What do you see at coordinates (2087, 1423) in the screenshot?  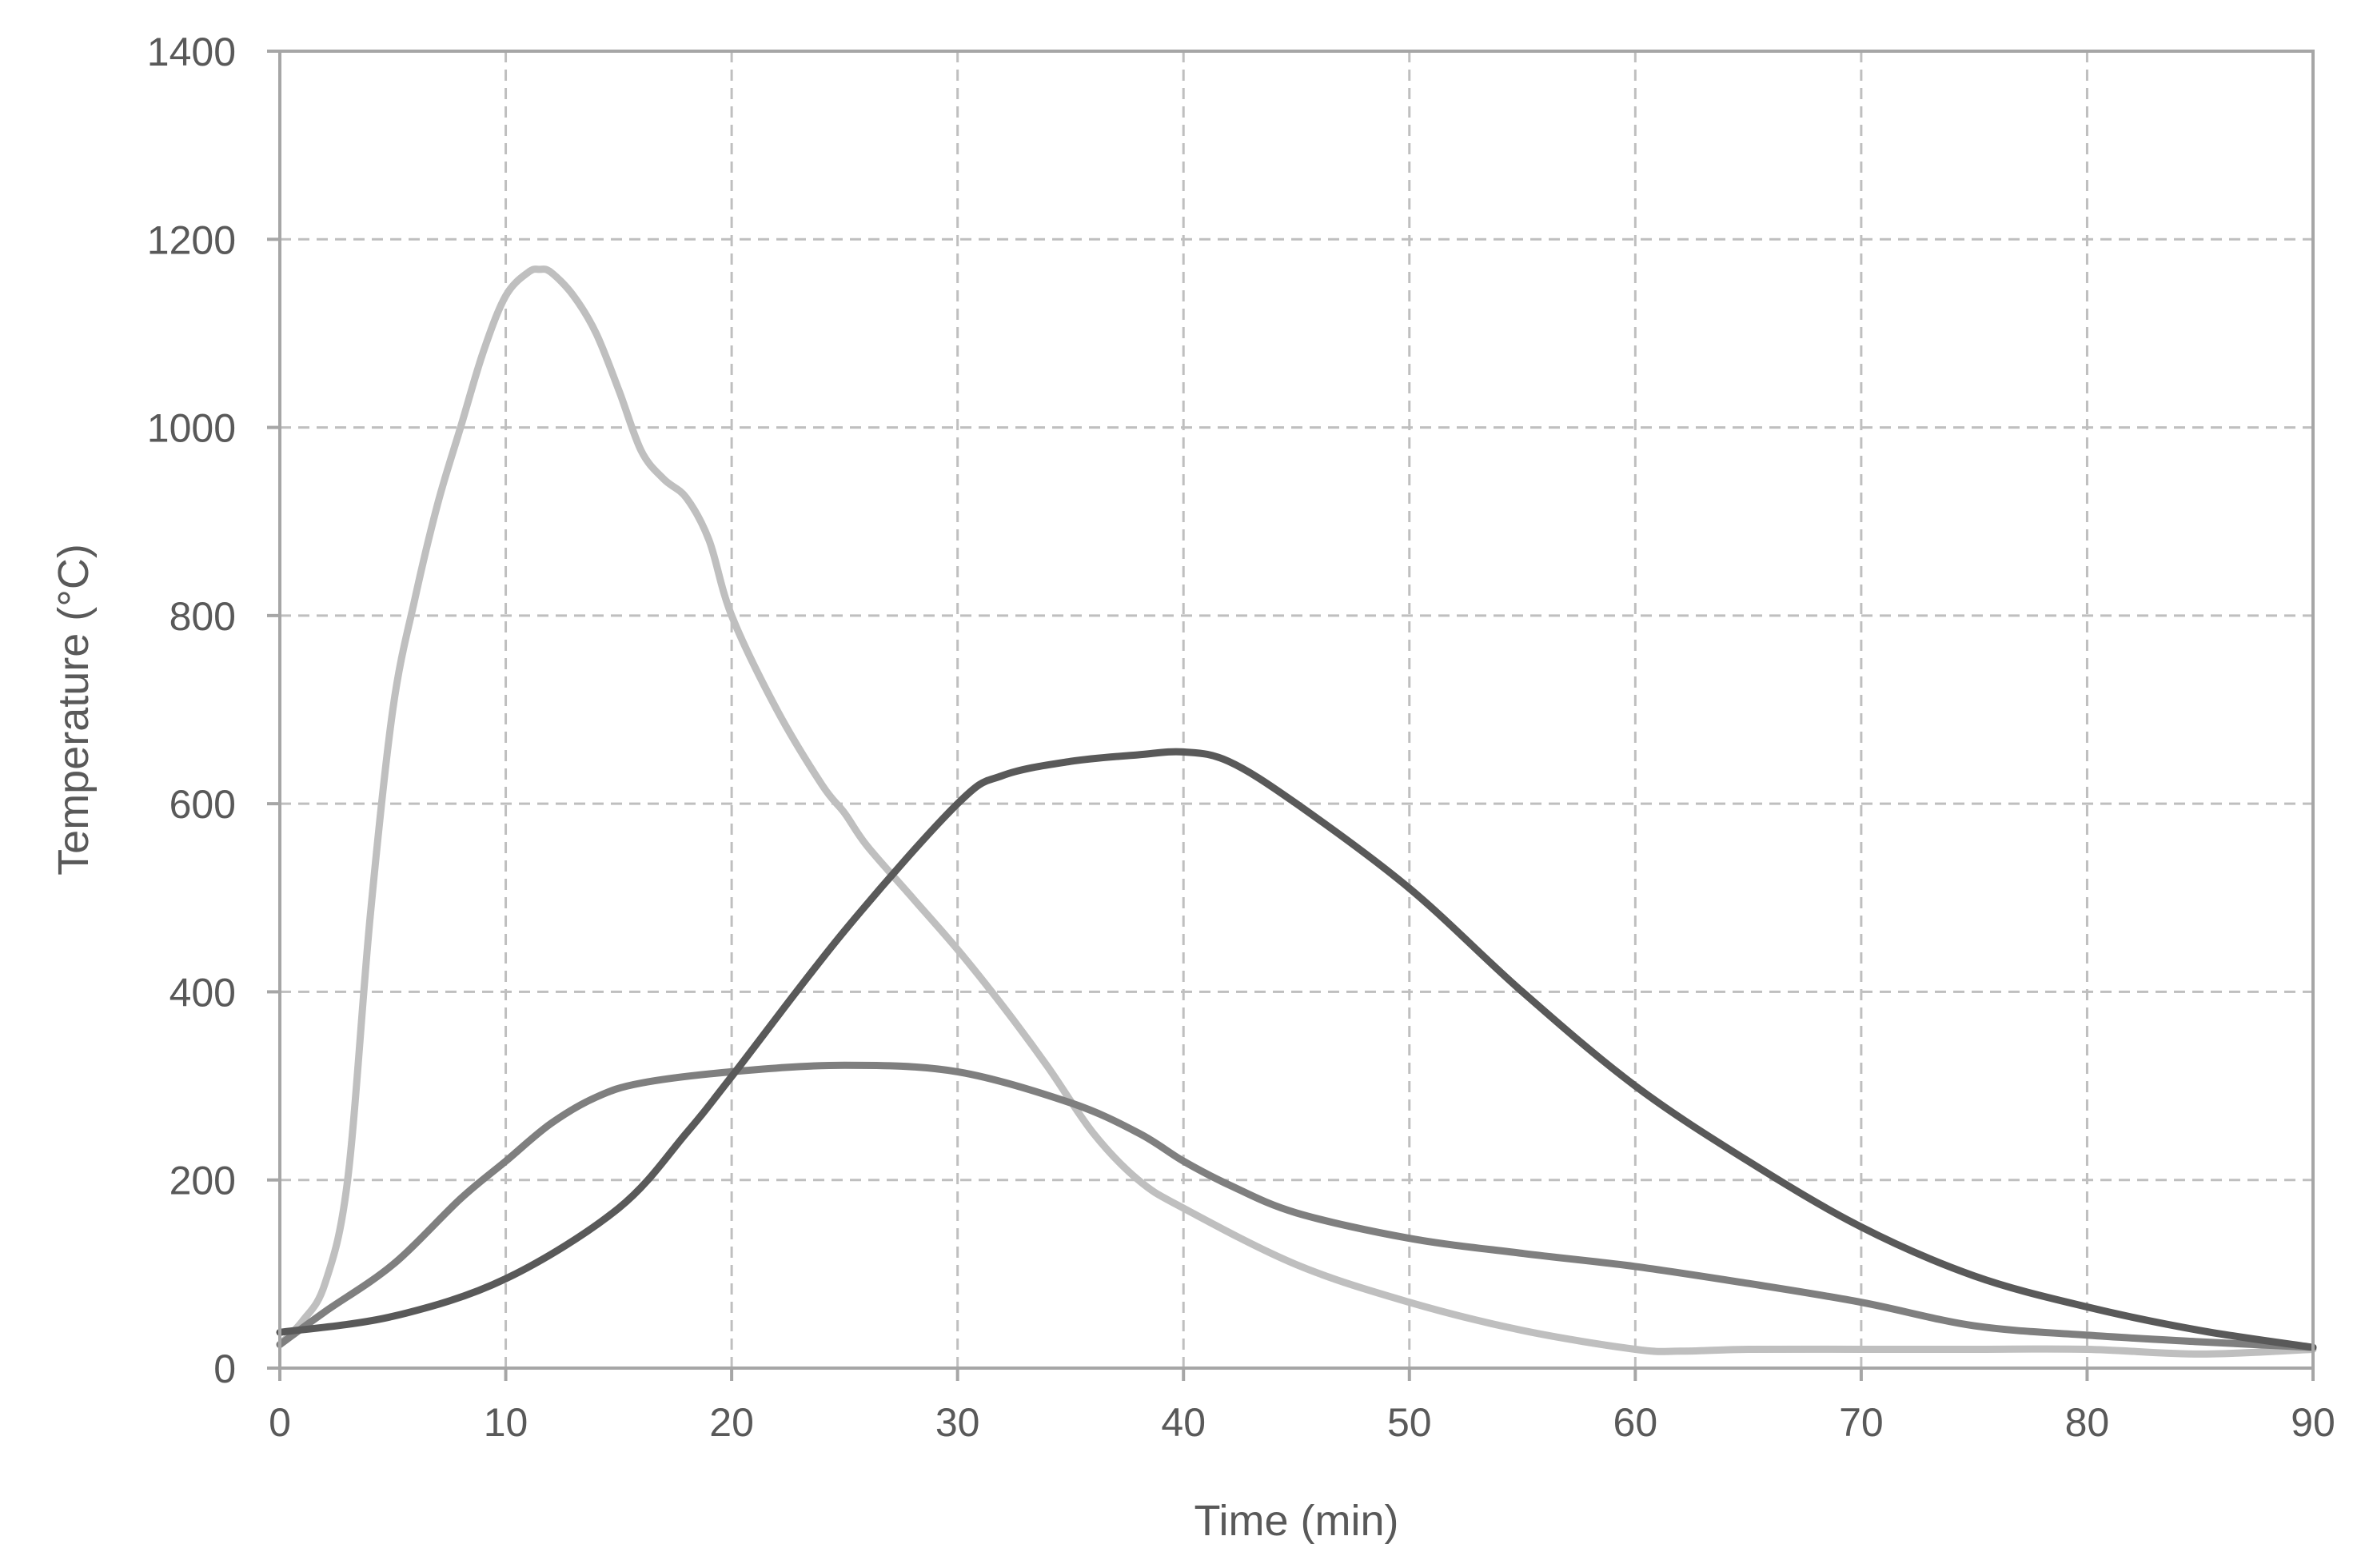 I see `x-tick-label: 80` at bounding box center [2087, 1423].